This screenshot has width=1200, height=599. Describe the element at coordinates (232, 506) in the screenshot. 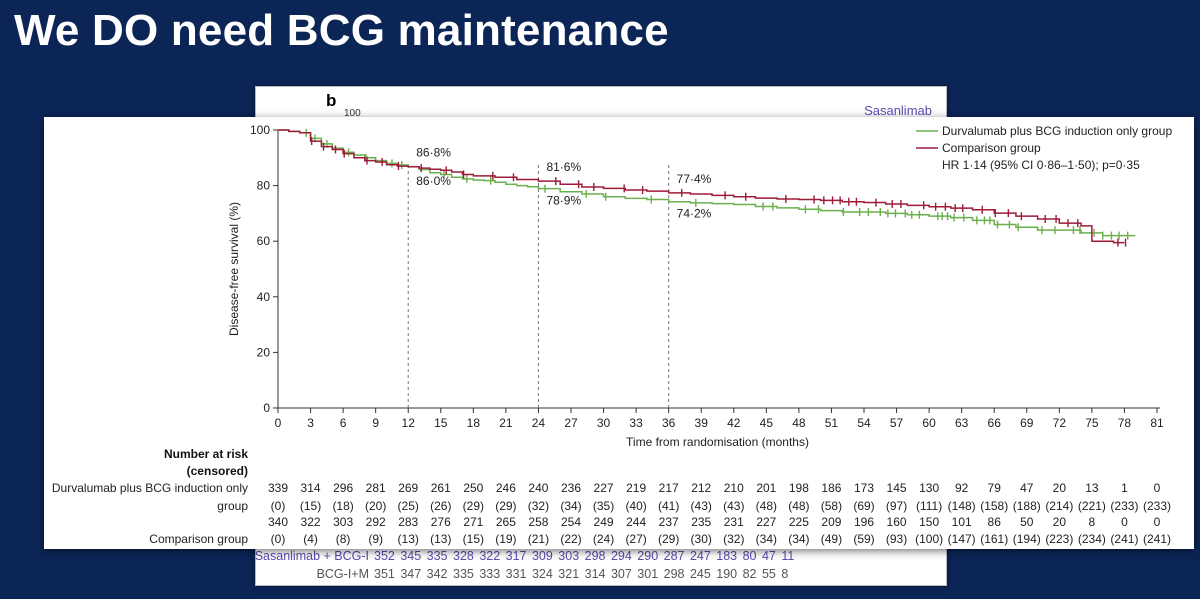

I see `risk-group-label: group` at that location.